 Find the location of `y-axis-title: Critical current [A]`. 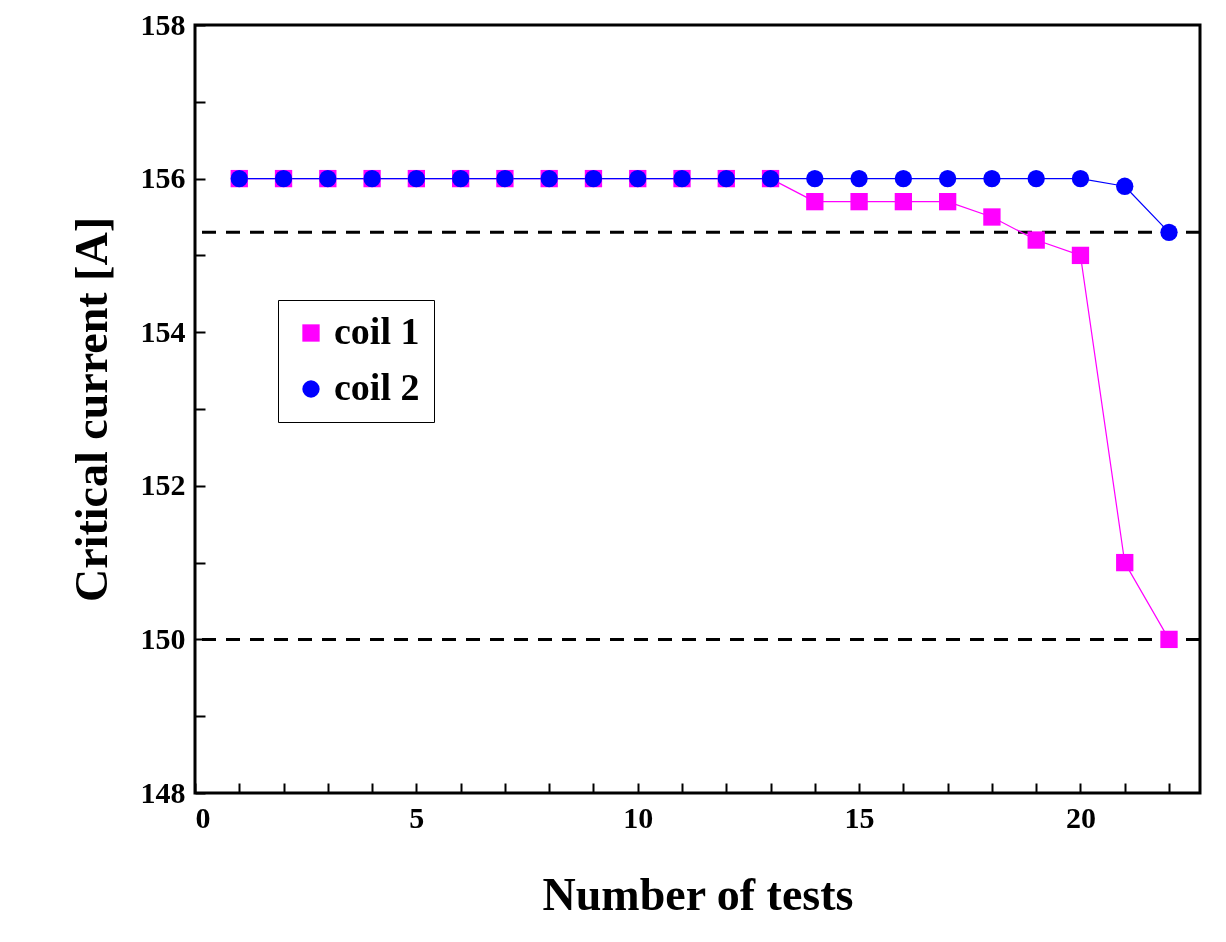

y-axis-title: Critical current [A] is located at coordinates (91, 409).